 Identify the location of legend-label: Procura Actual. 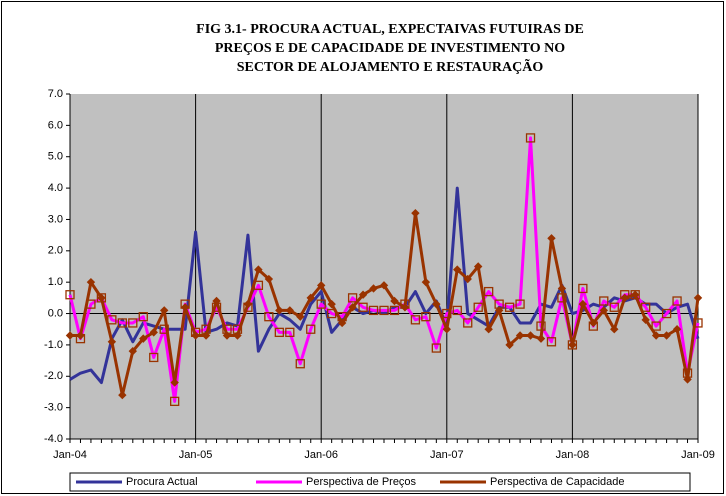
(162, 482).